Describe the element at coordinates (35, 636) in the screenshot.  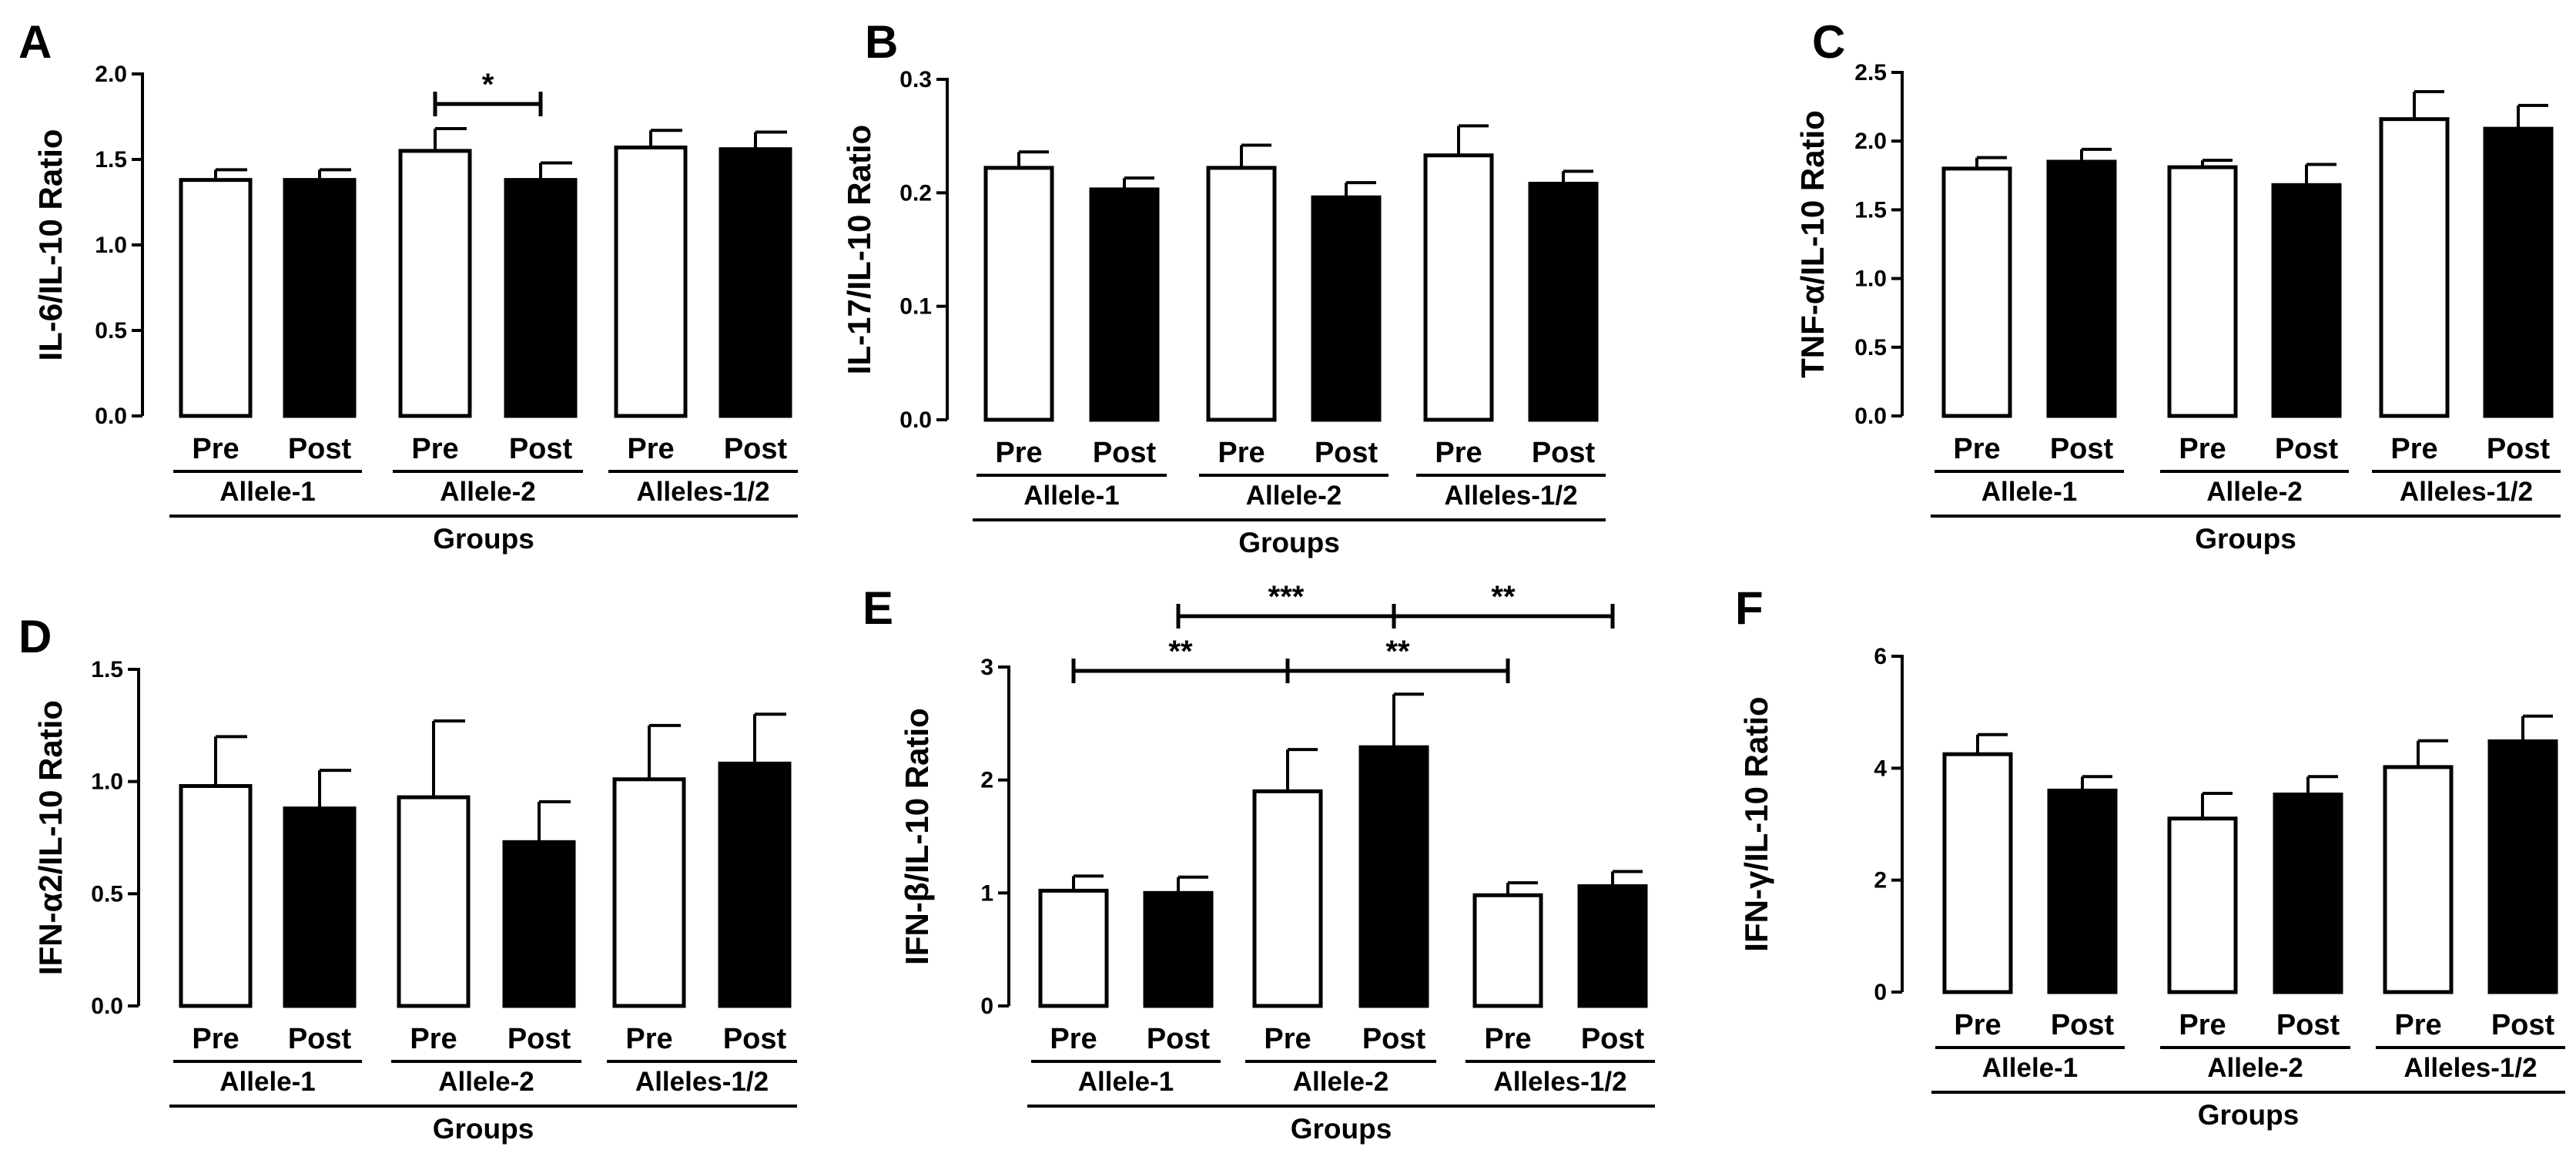
I see `panel-letter: D` at that location.